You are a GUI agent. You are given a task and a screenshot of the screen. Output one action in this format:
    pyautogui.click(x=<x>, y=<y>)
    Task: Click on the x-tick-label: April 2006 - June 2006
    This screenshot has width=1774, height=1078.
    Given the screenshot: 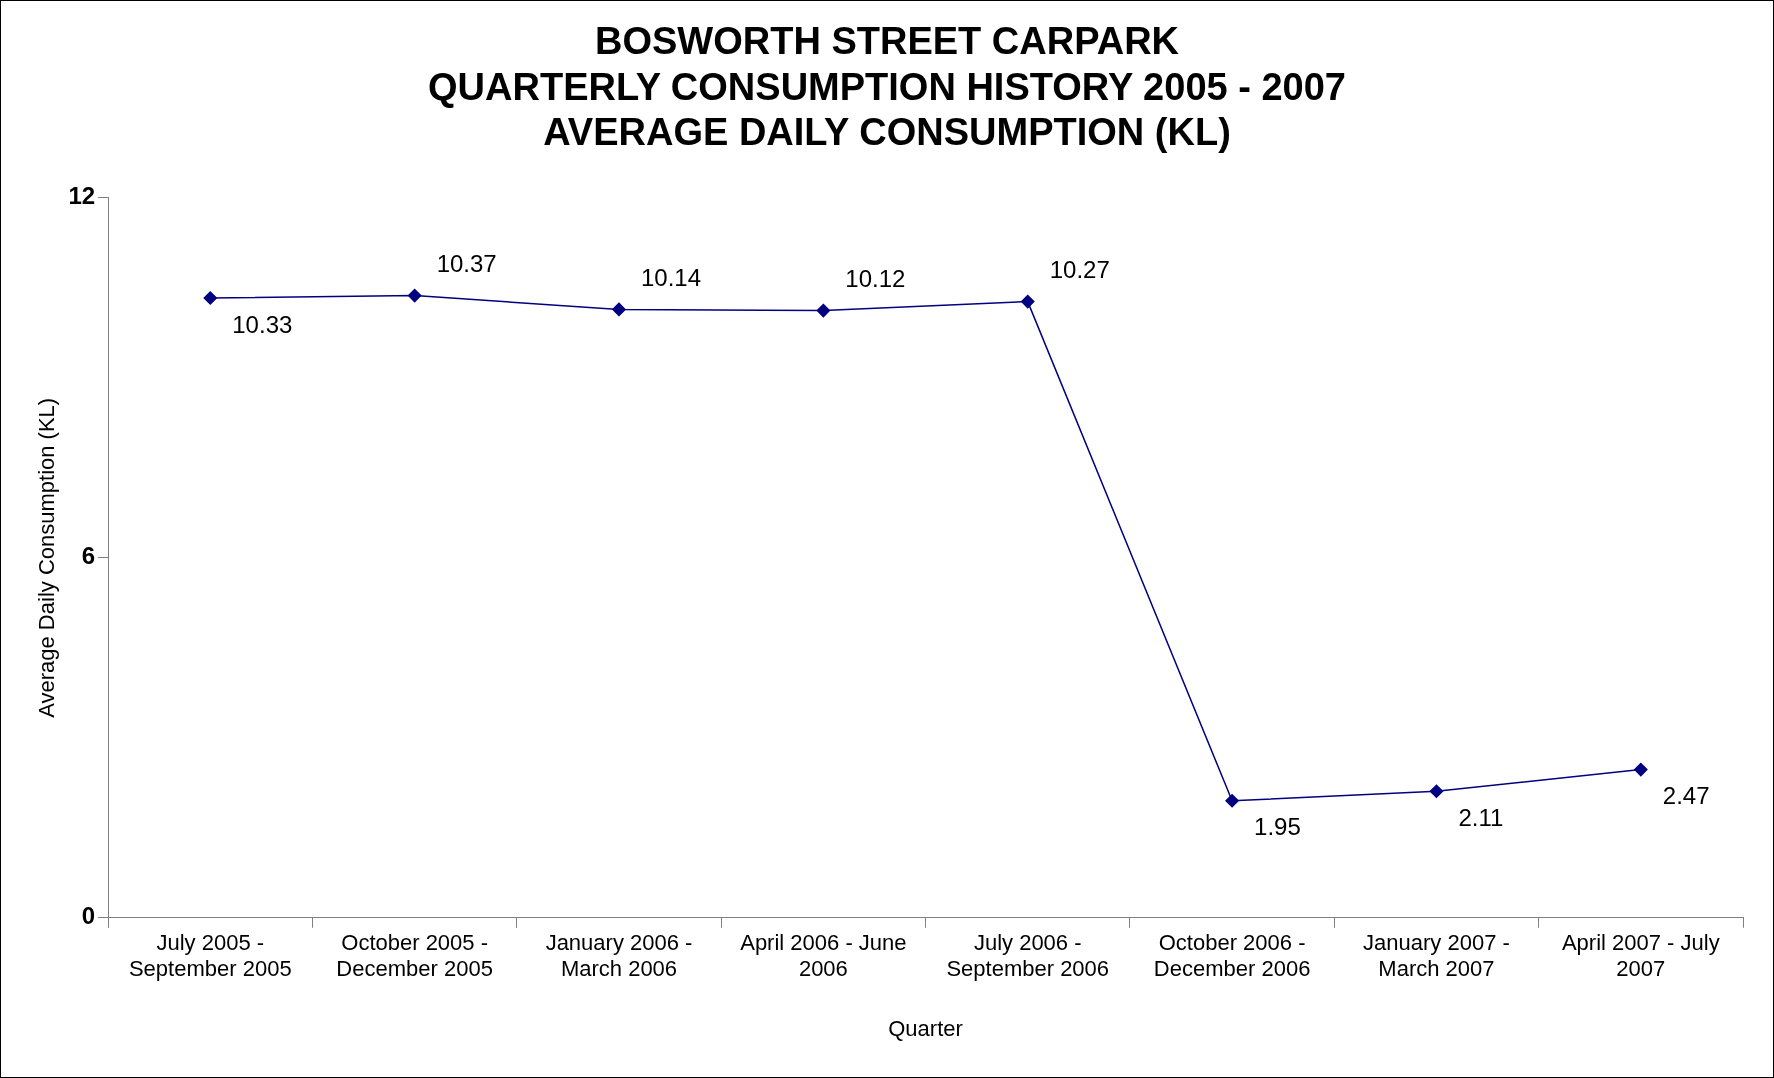 What is the action you would take?
    pyautogui.click(x=823, y=956)
    